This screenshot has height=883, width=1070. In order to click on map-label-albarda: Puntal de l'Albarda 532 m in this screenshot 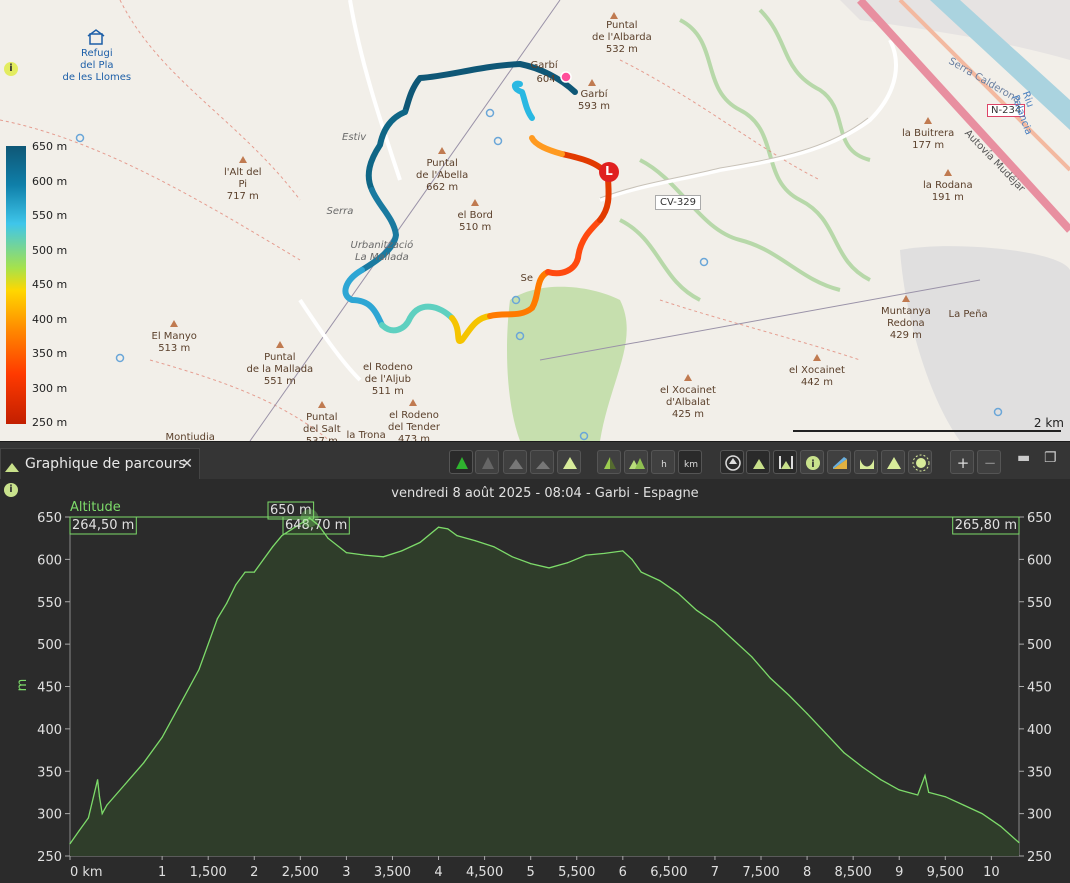, I will do `click(622, 37)`.